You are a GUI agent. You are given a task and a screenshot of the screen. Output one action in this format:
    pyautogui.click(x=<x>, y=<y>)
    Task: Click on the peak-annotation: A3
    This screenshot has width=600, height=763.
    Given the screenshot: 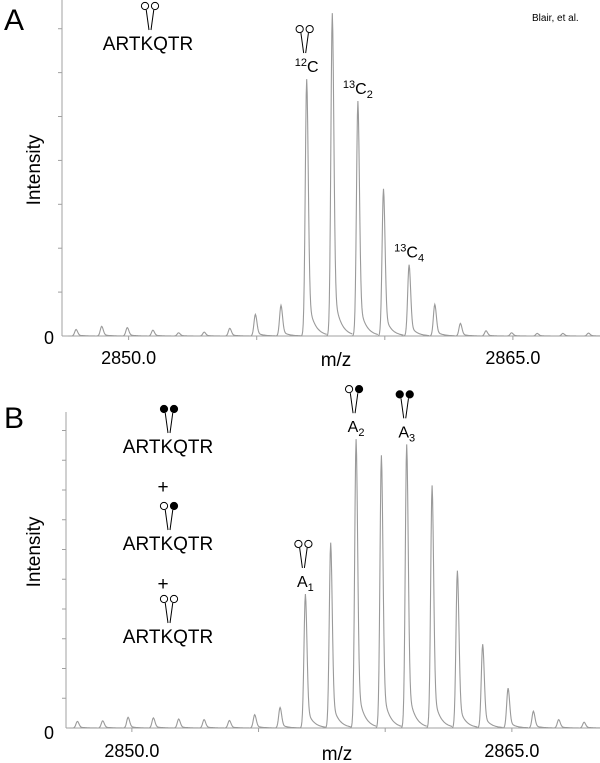 What is the action you would take?
    pyautogui.click(x=406, y=434)
    